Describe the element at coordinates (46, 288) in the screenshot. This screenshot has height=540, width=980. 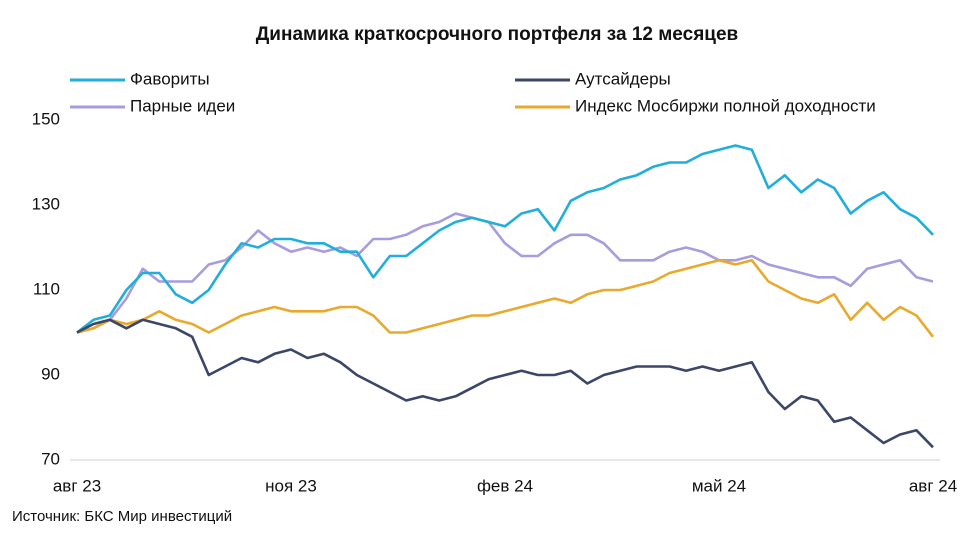
I see `y-tick-label: 110` at that location.